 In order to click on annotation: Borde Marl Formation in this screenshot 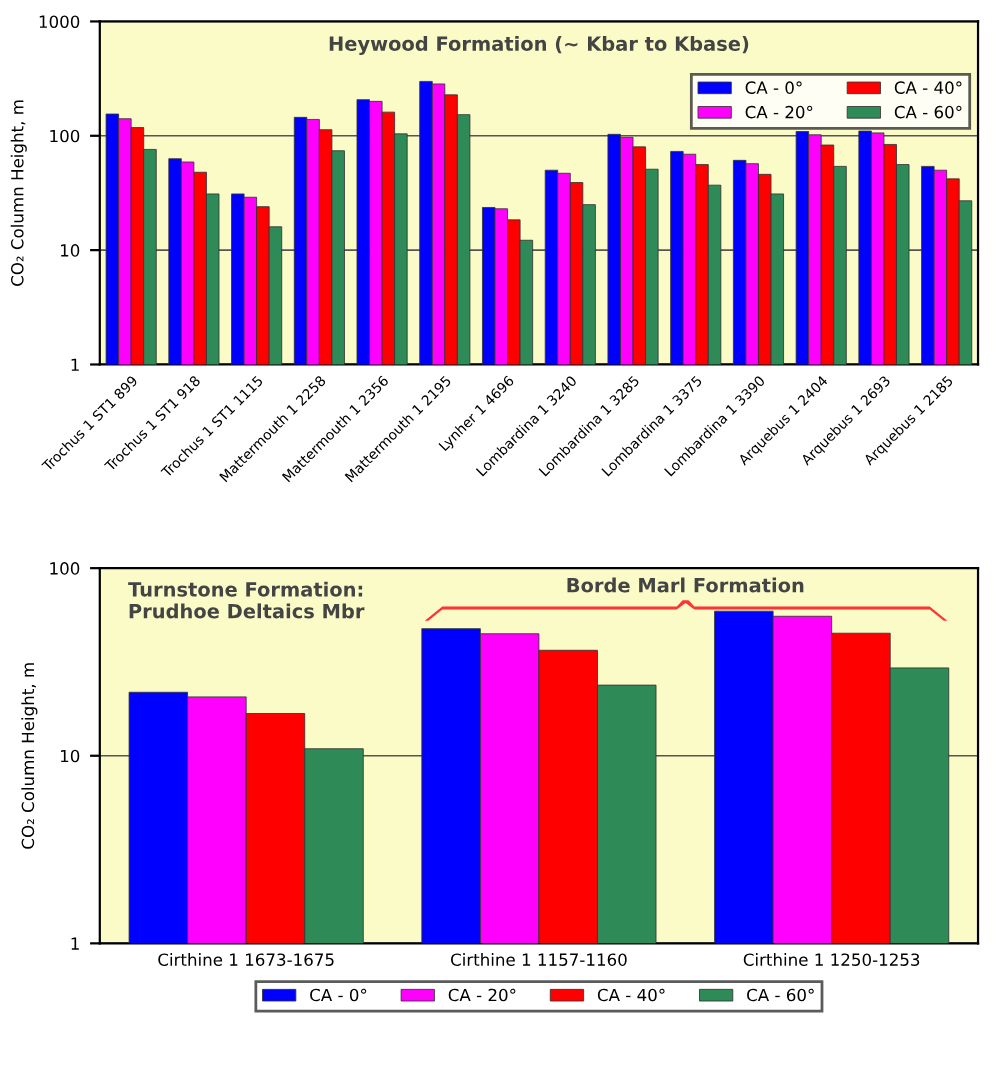, I will do `click(685, 585)`.